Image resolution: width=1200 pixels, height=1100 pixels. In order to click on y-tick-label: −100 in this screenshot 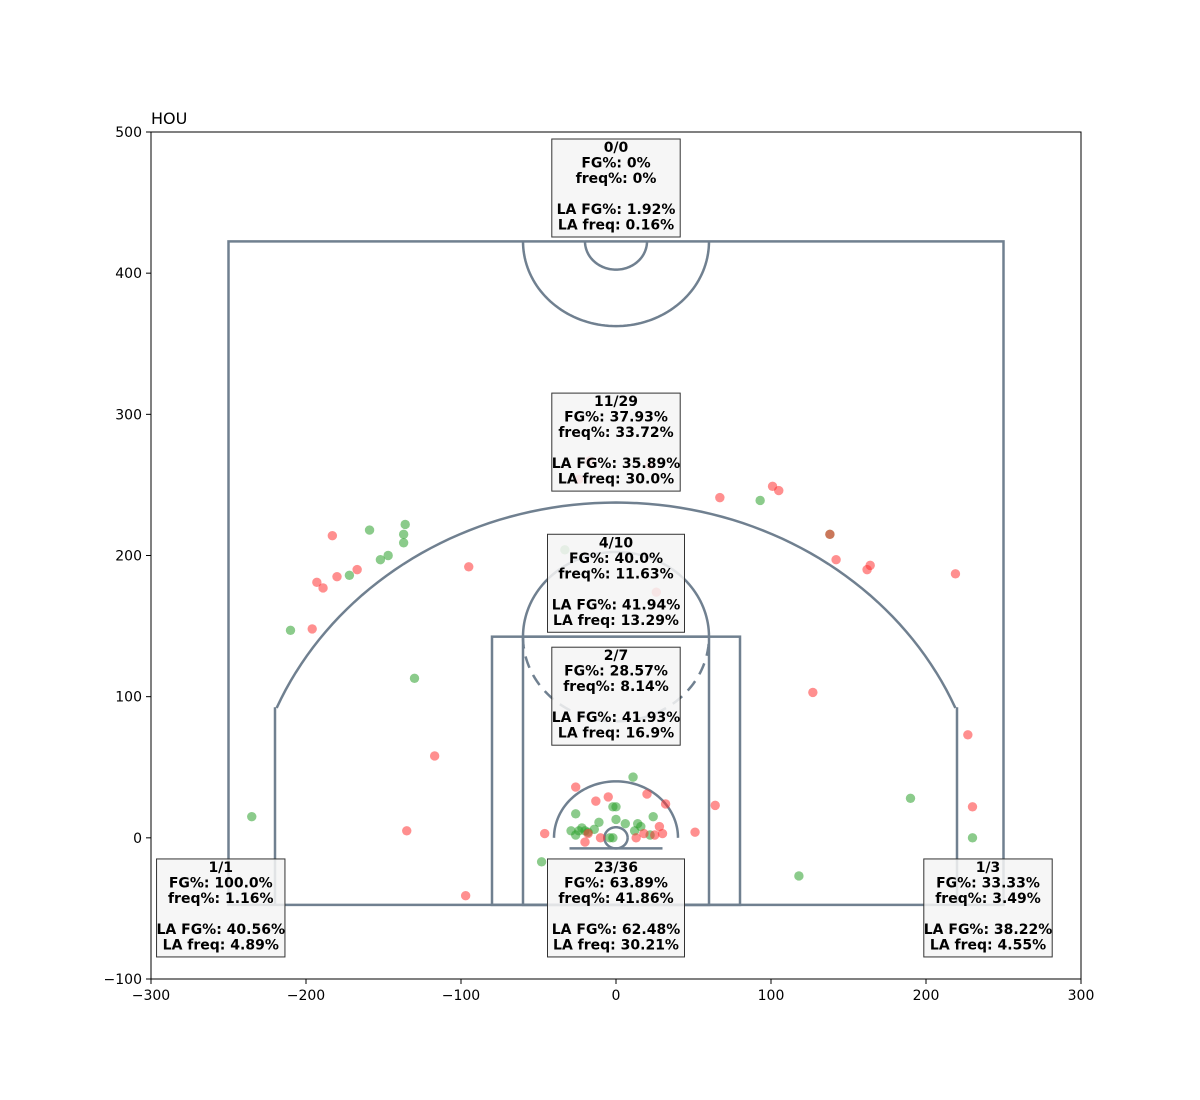, I will do `click(123, 980)`.